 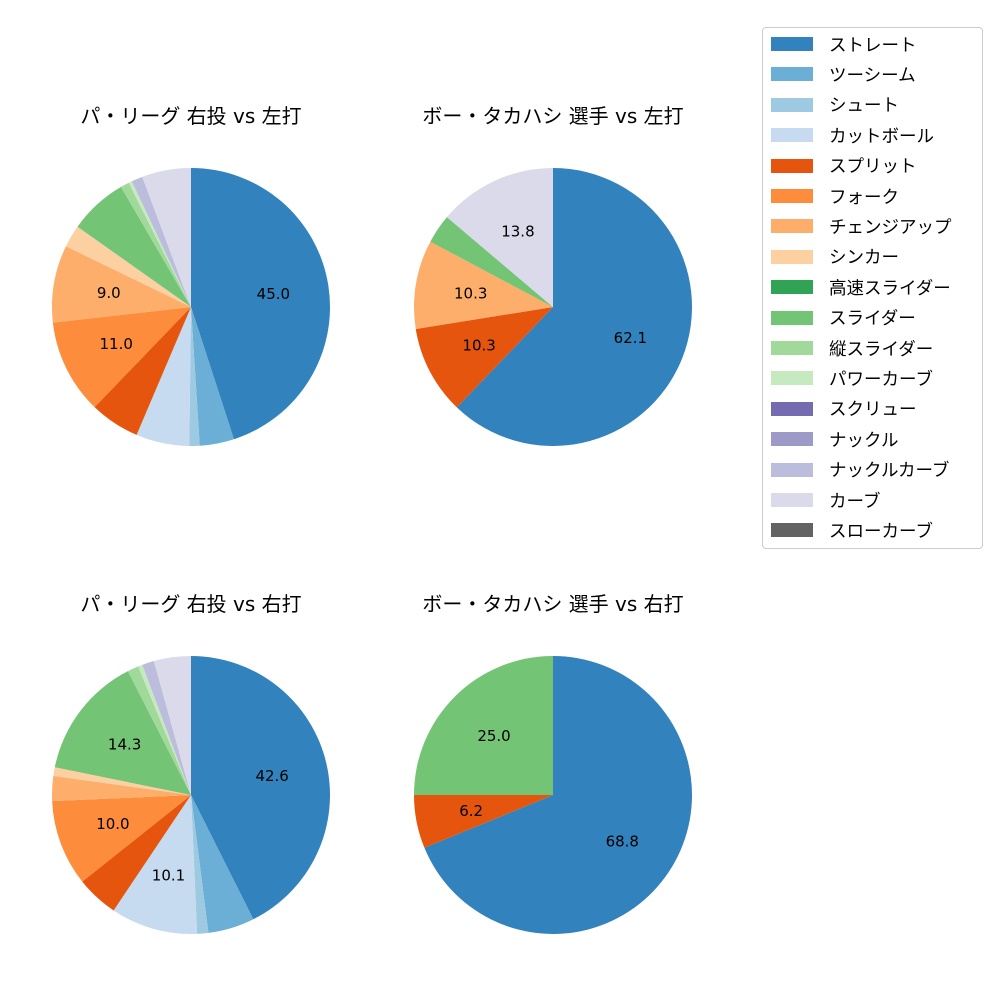 I want to click on legend-item: カーブ, so click(x=826, y=501).